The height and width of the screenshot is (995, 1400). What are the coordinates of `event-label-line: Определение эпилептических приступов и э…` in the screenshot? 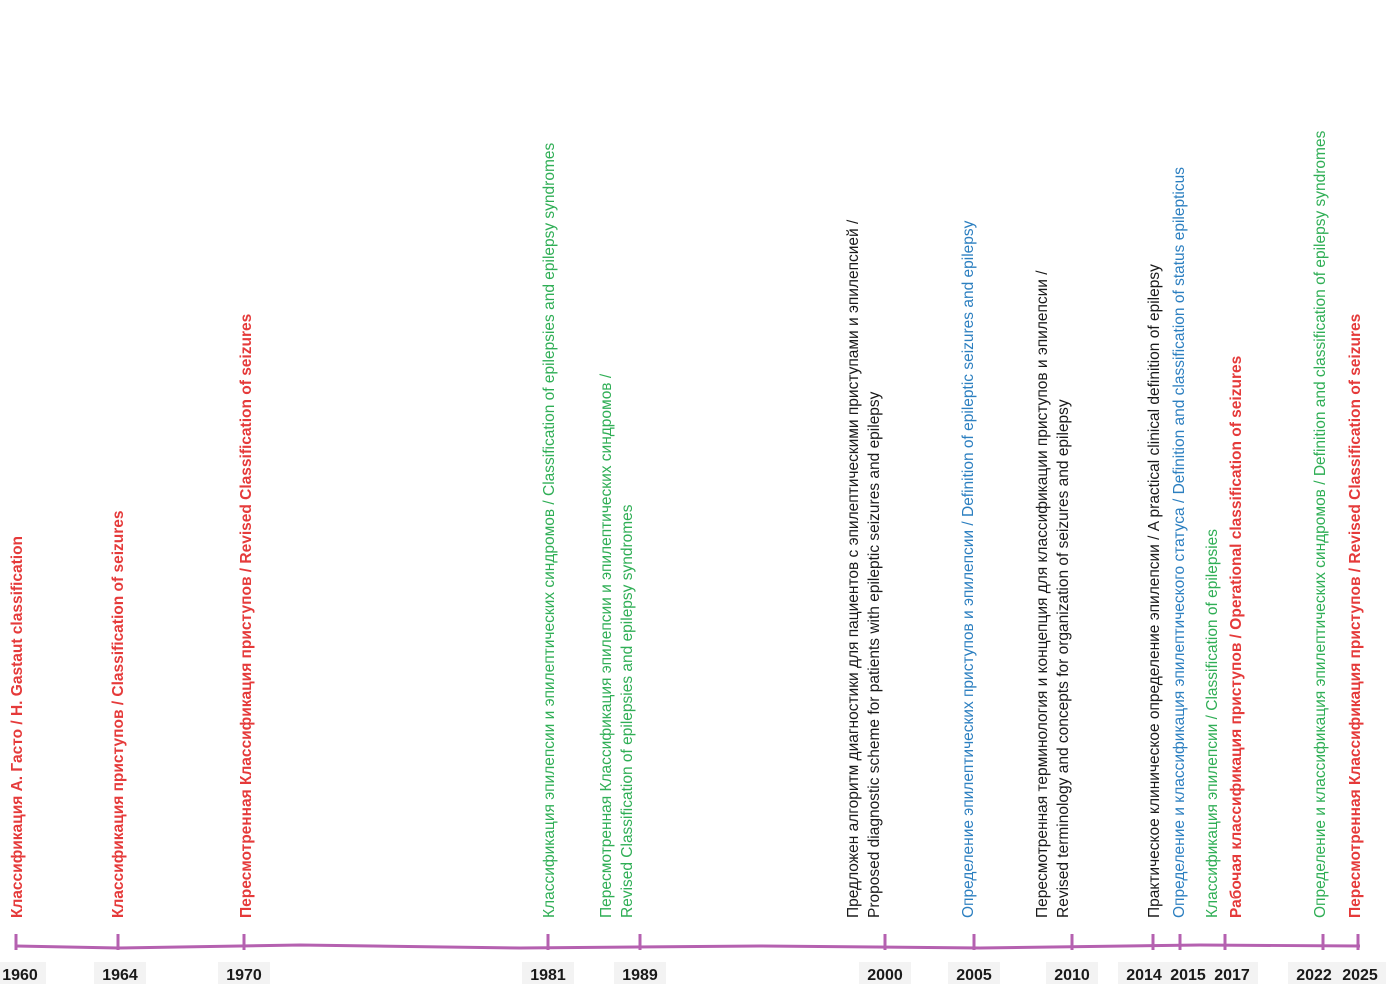 It's located at (968, 569).